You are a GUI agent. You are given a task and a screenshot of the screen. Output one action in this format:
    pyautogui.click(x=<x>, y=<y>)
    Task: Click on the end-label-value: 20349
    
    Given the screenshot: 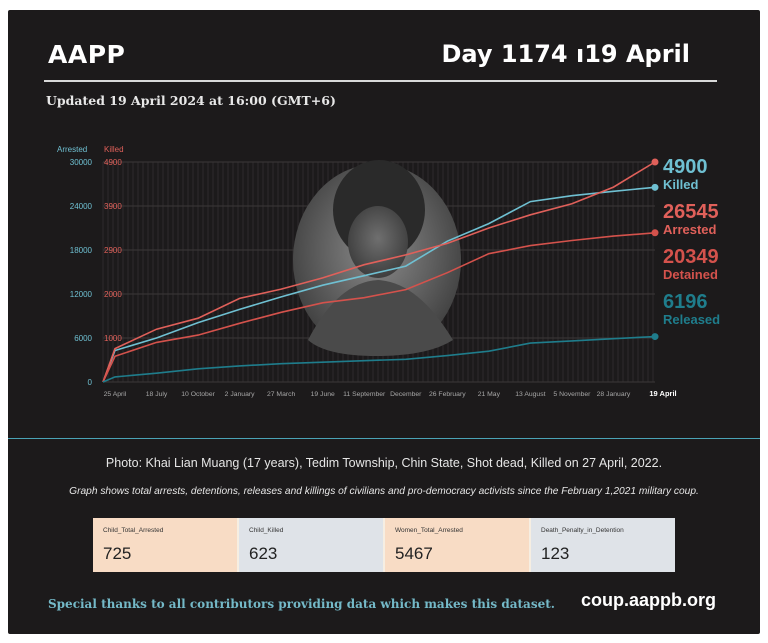 What is the action you would take?
    pyautogui.click(x=691, y=257)
    